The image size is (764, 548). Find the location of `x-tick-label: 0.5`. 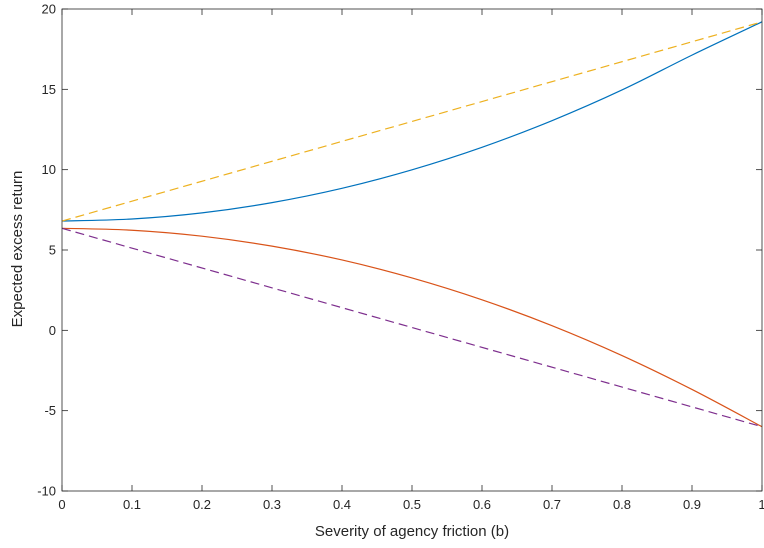

x-tick-label: 0.5 is located at coordinates (412, 504).